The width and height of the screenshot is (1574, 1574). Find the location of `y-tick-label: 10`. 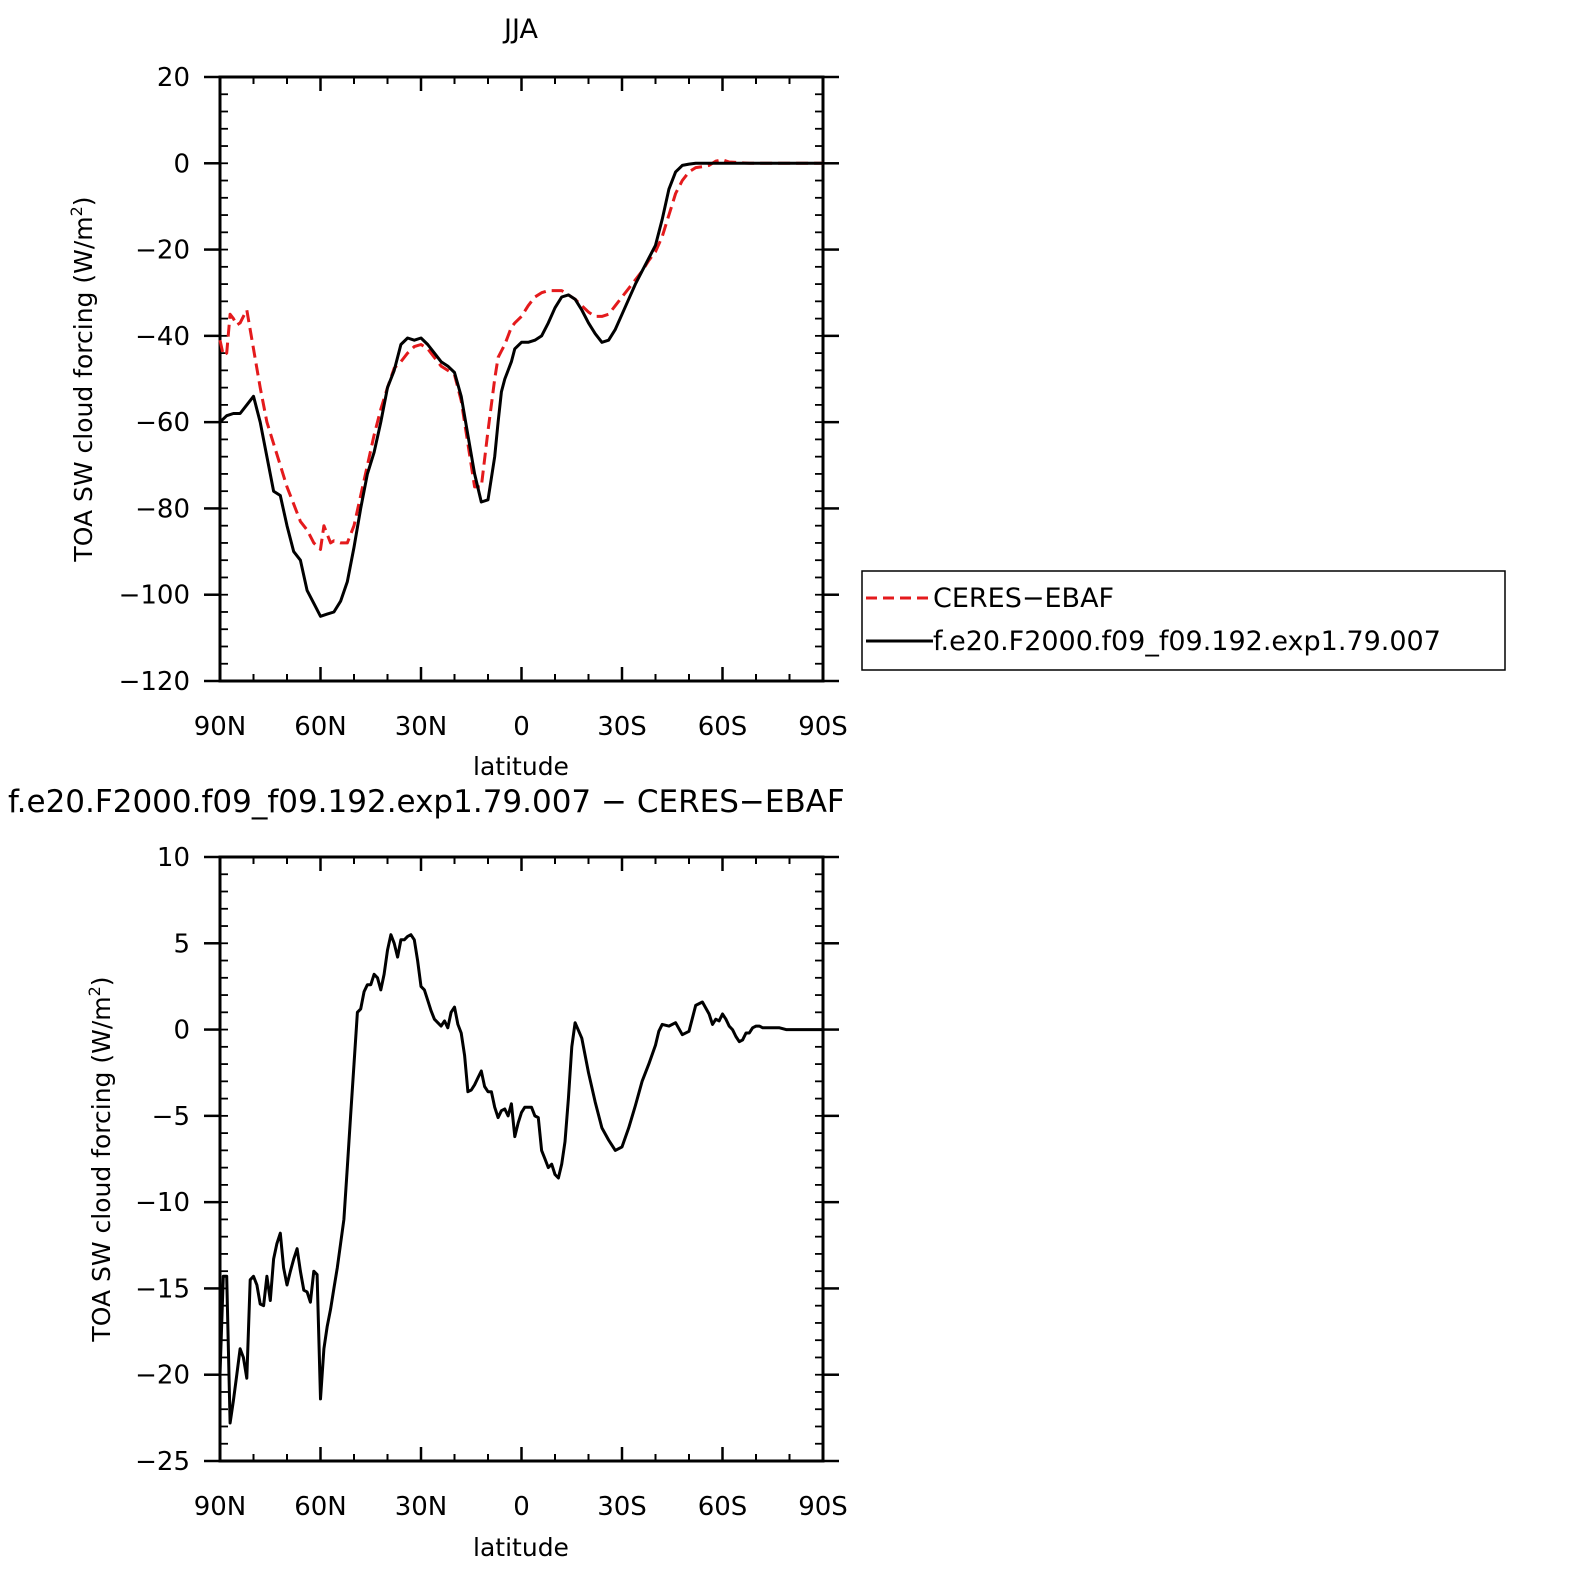

y-tick-label: 10 is located at coordinates (173, 858).